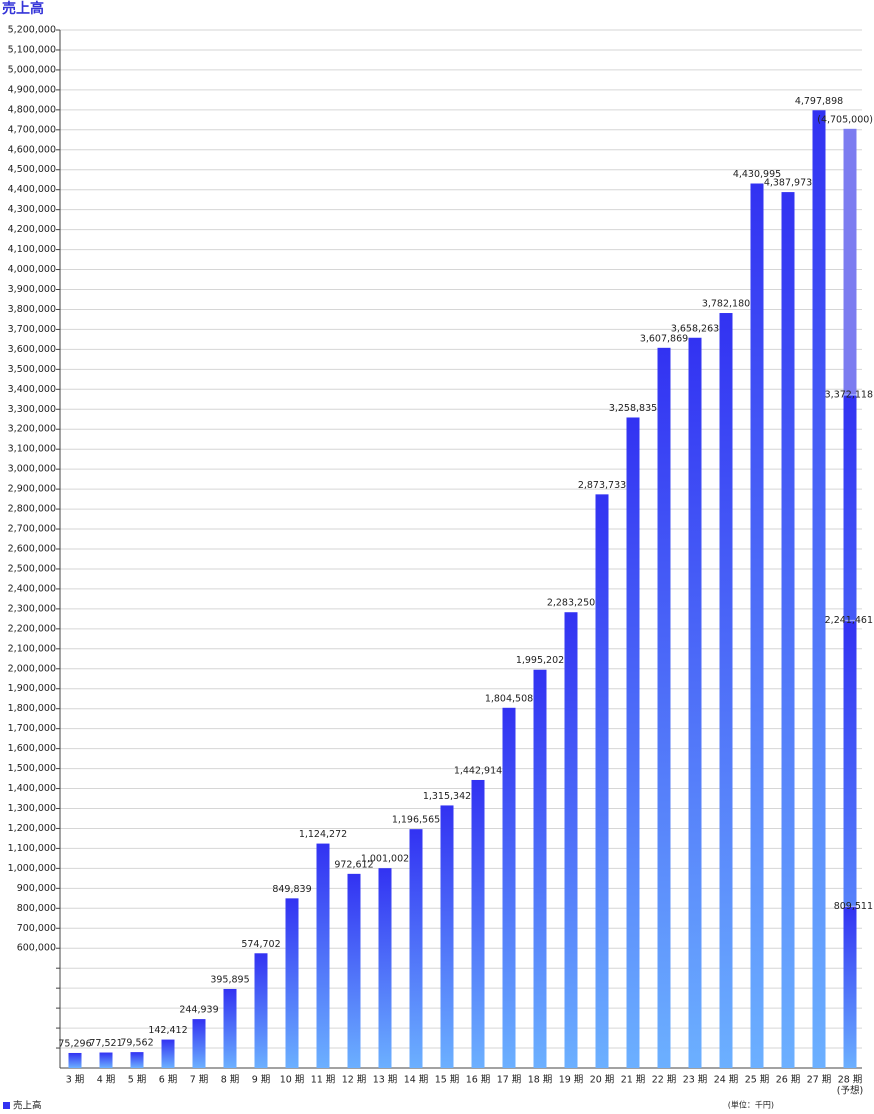  I want to click on x-tick-label: 23 期, so click(695, 1080).